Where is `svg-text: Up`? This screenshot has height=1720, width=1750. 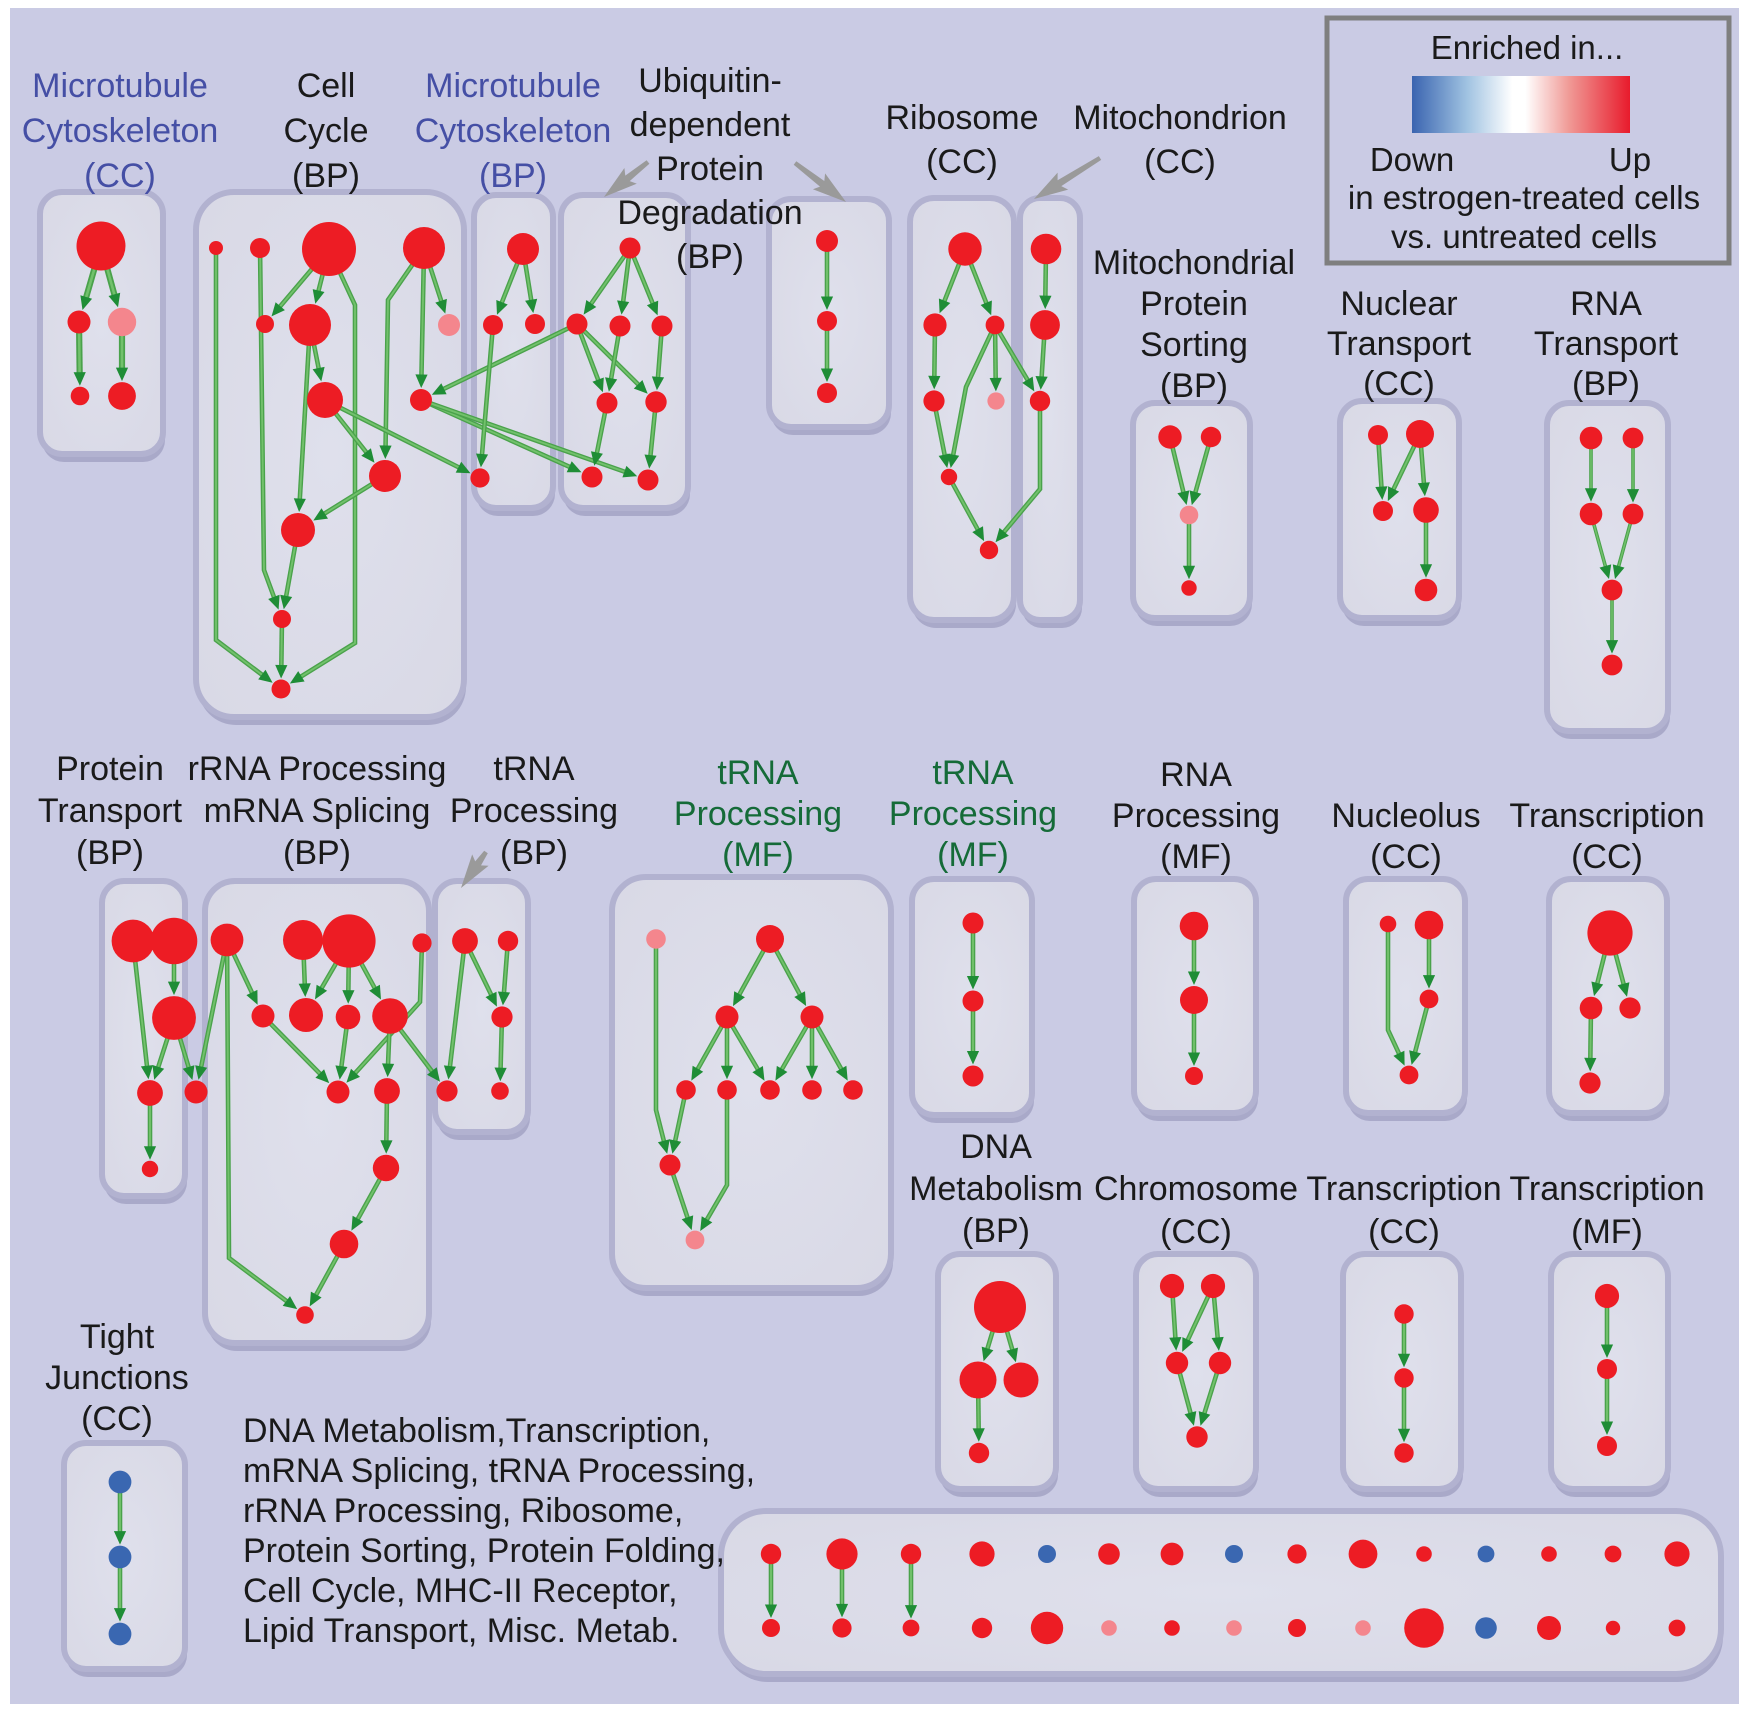 svg-text: Up is located at coordinates (1630, 159).